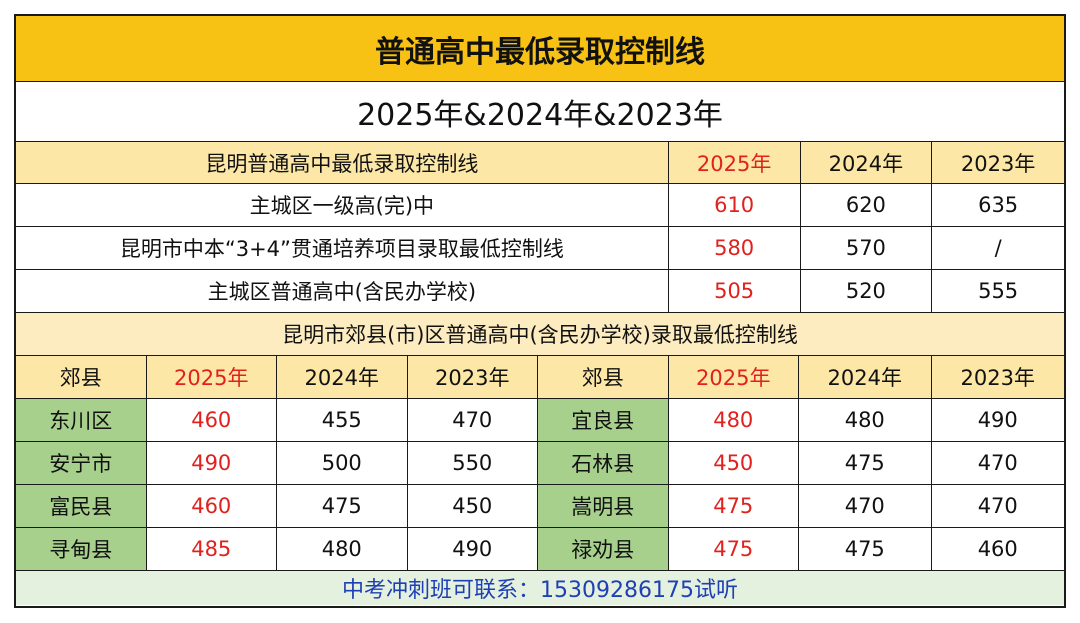 This screenshot has height=623, width=1080. I want to click on main-table-header: 昆明普通高中最低录取控制线 2025年 2024年 2023年, so click(540, 163).